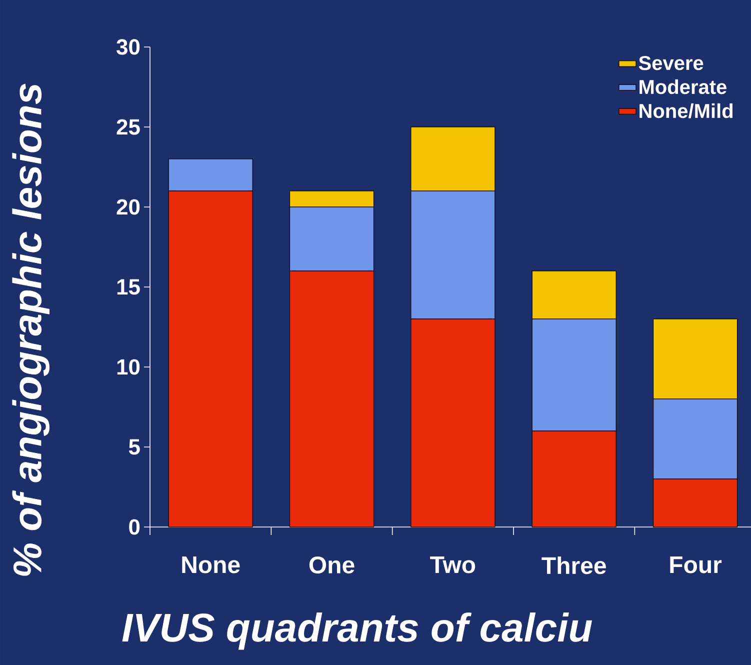 This screenshot has width=751, height=665. Describe the element at coordinates (134, 447) in the screenshot. I see `y-tick-label: 5` at that location.